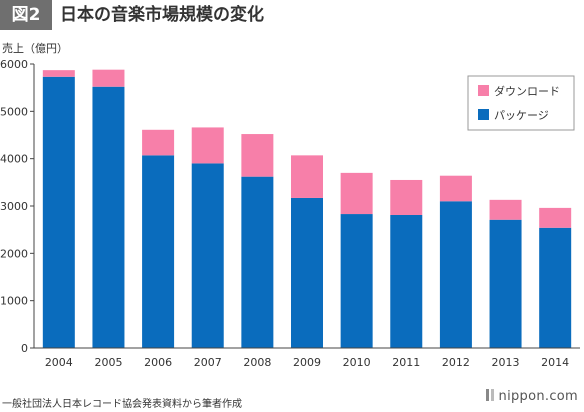 The height and width of the screenshot is (412, 584). I want to click on bar-package-2014, so click(555, 287).